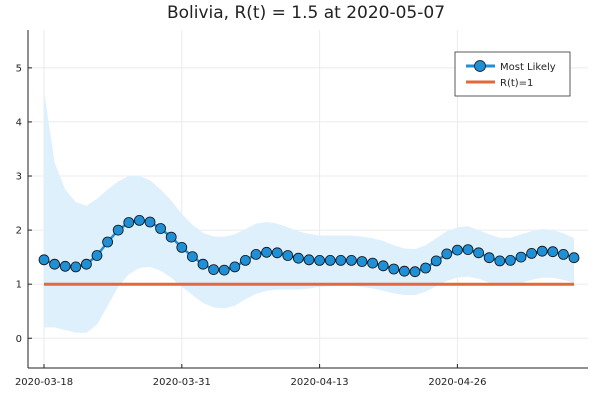 This screenshot has height=400, width=600. What do you see at coordinates (44, 382) in the screenshot?
I see `x-tick-label: 2020-03-18` at bounding box center [44, 382].